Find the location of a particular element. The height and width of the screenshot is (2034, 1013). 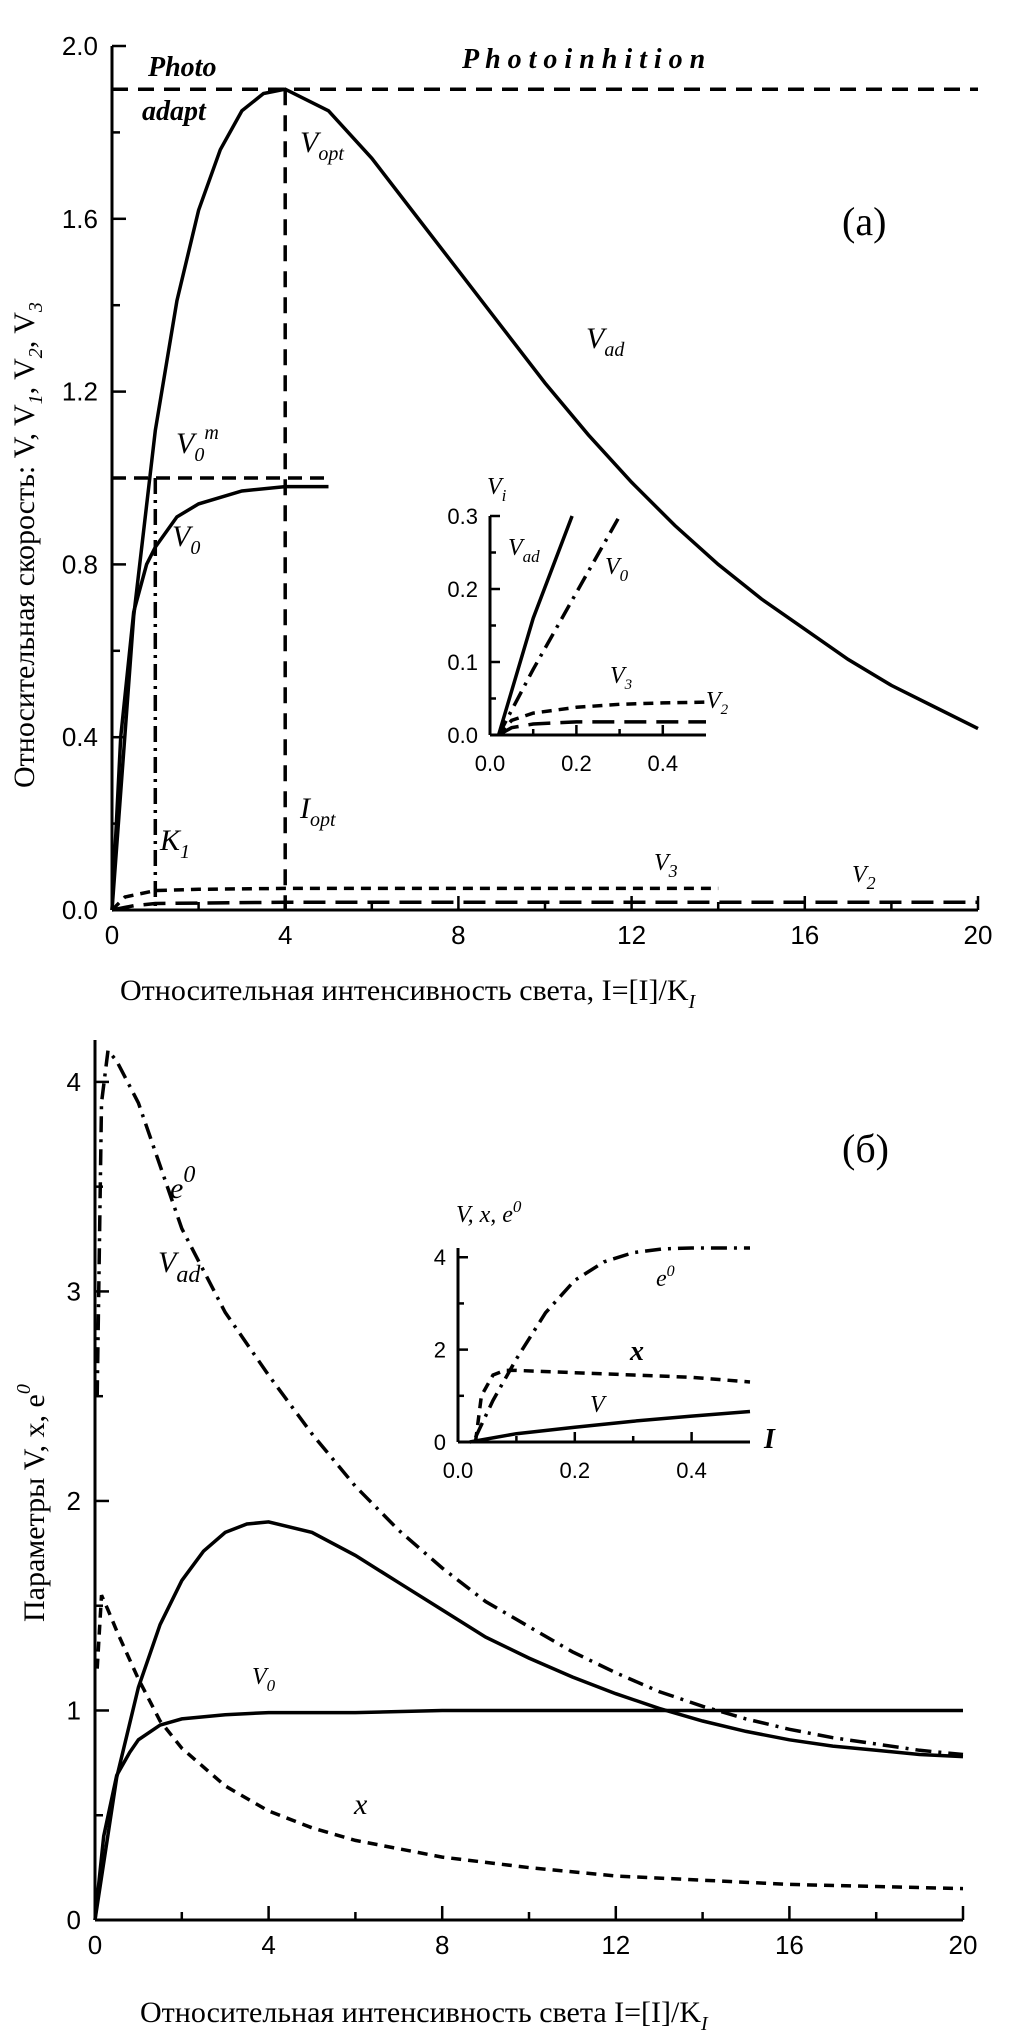

x-tick-label: 16 is located at coordinates (804, 935).